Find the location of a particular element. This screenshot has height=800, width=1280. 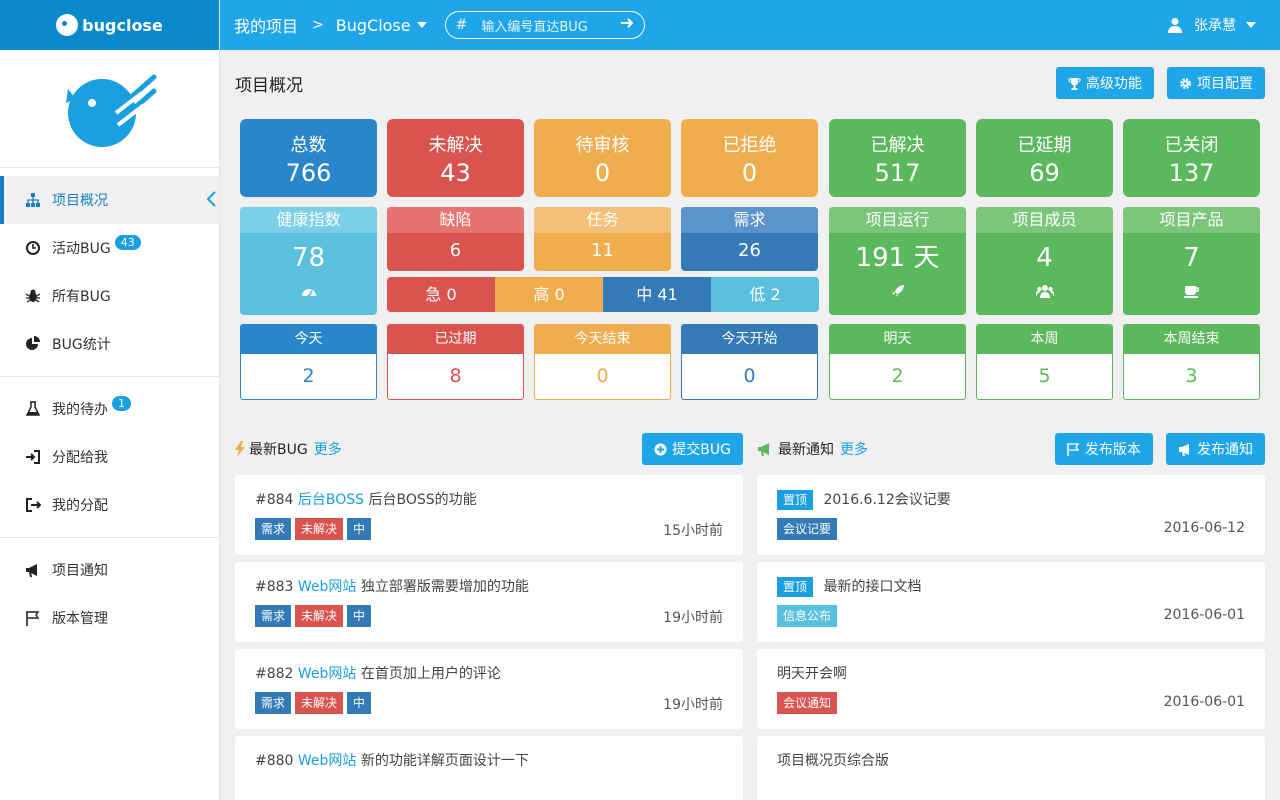

flag-icon is located at coordinates (1073, 449).